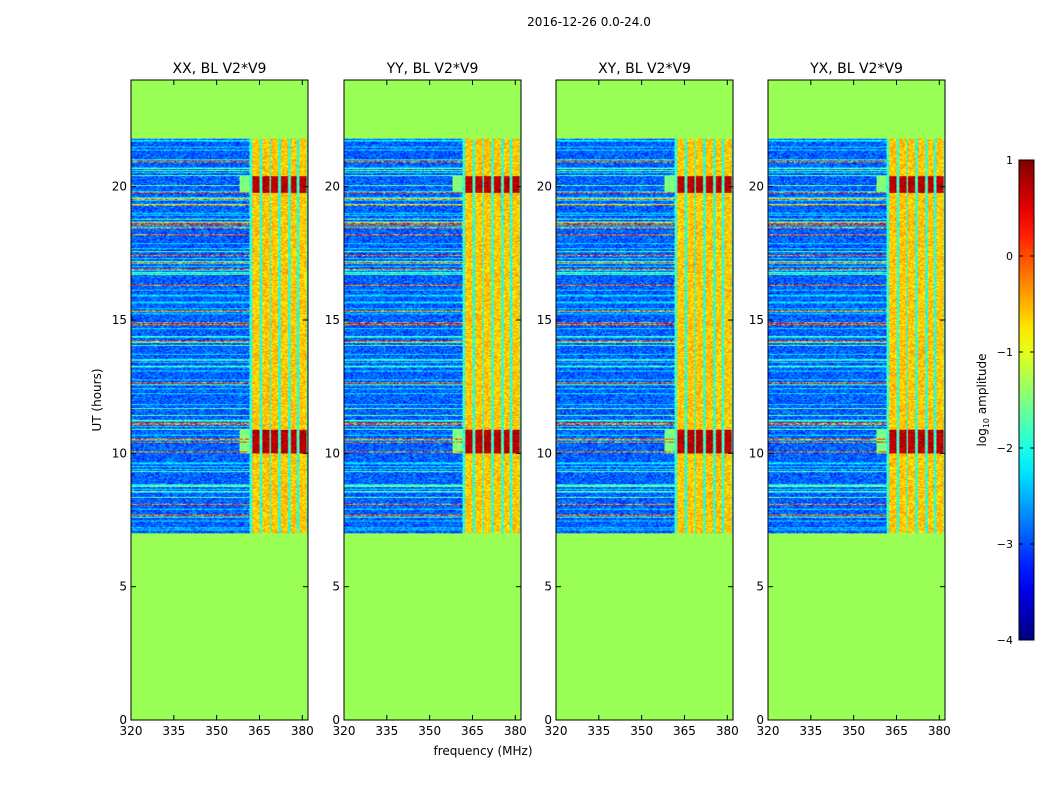 The height and width of the screenshot is (800, 1050). What do you see at coordinates (982, 386) in the screenshot?
I see `colorbar-label-rest: amplitude` at bounding box center [982, 386].